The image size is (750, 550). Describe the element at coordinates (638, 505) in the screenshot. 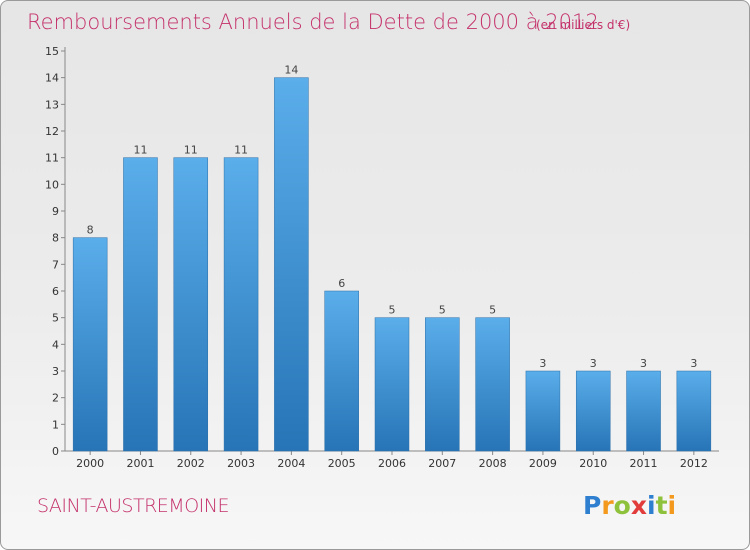

I see `logo-letter: x` at that location.